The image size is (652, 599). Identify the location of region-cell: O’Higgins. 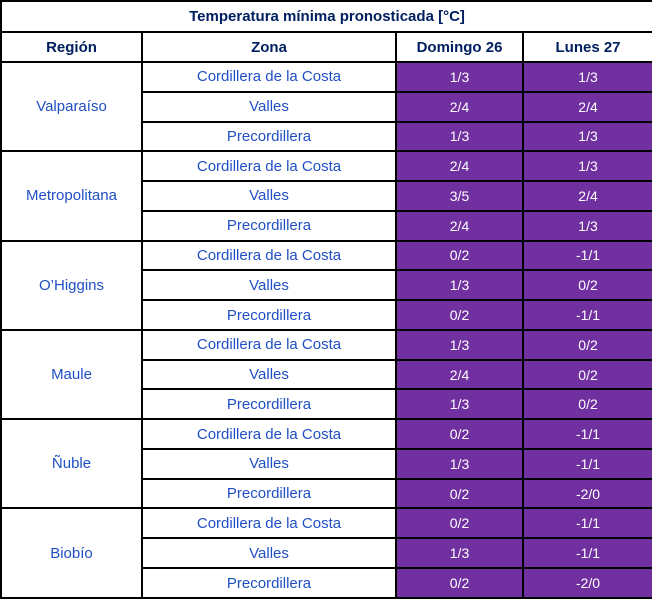
(71, 285).